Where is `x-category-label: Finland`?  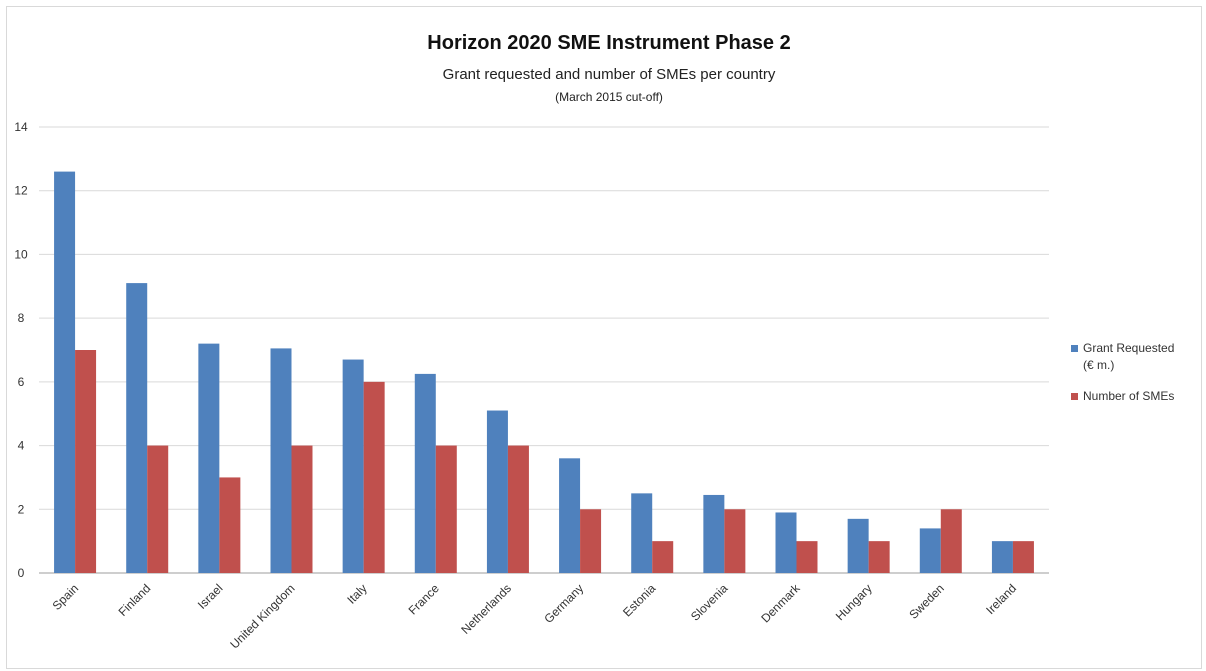
x-category-label: Finland is located at coordinates (135, 600).